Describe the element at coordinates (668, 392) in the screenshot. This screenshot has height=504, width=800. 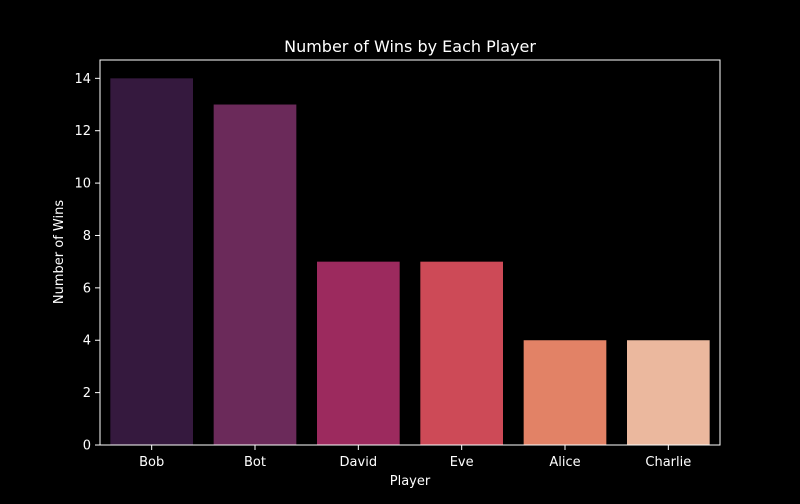
I see `bar-charlie` at that location.